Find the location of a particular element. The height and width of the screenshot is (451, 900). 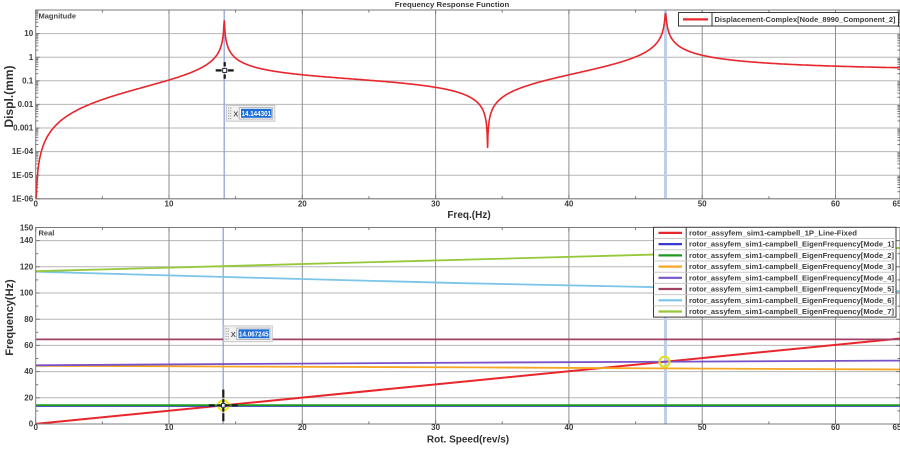

svg-text: Magnitude is located at coordinates (58, 16).